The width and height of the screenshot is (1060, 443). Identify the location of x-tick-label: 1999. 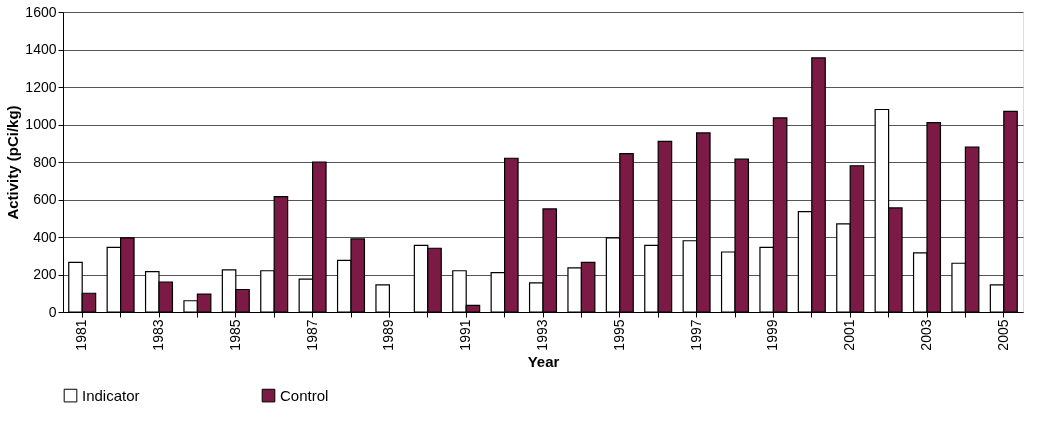
(772, 335).